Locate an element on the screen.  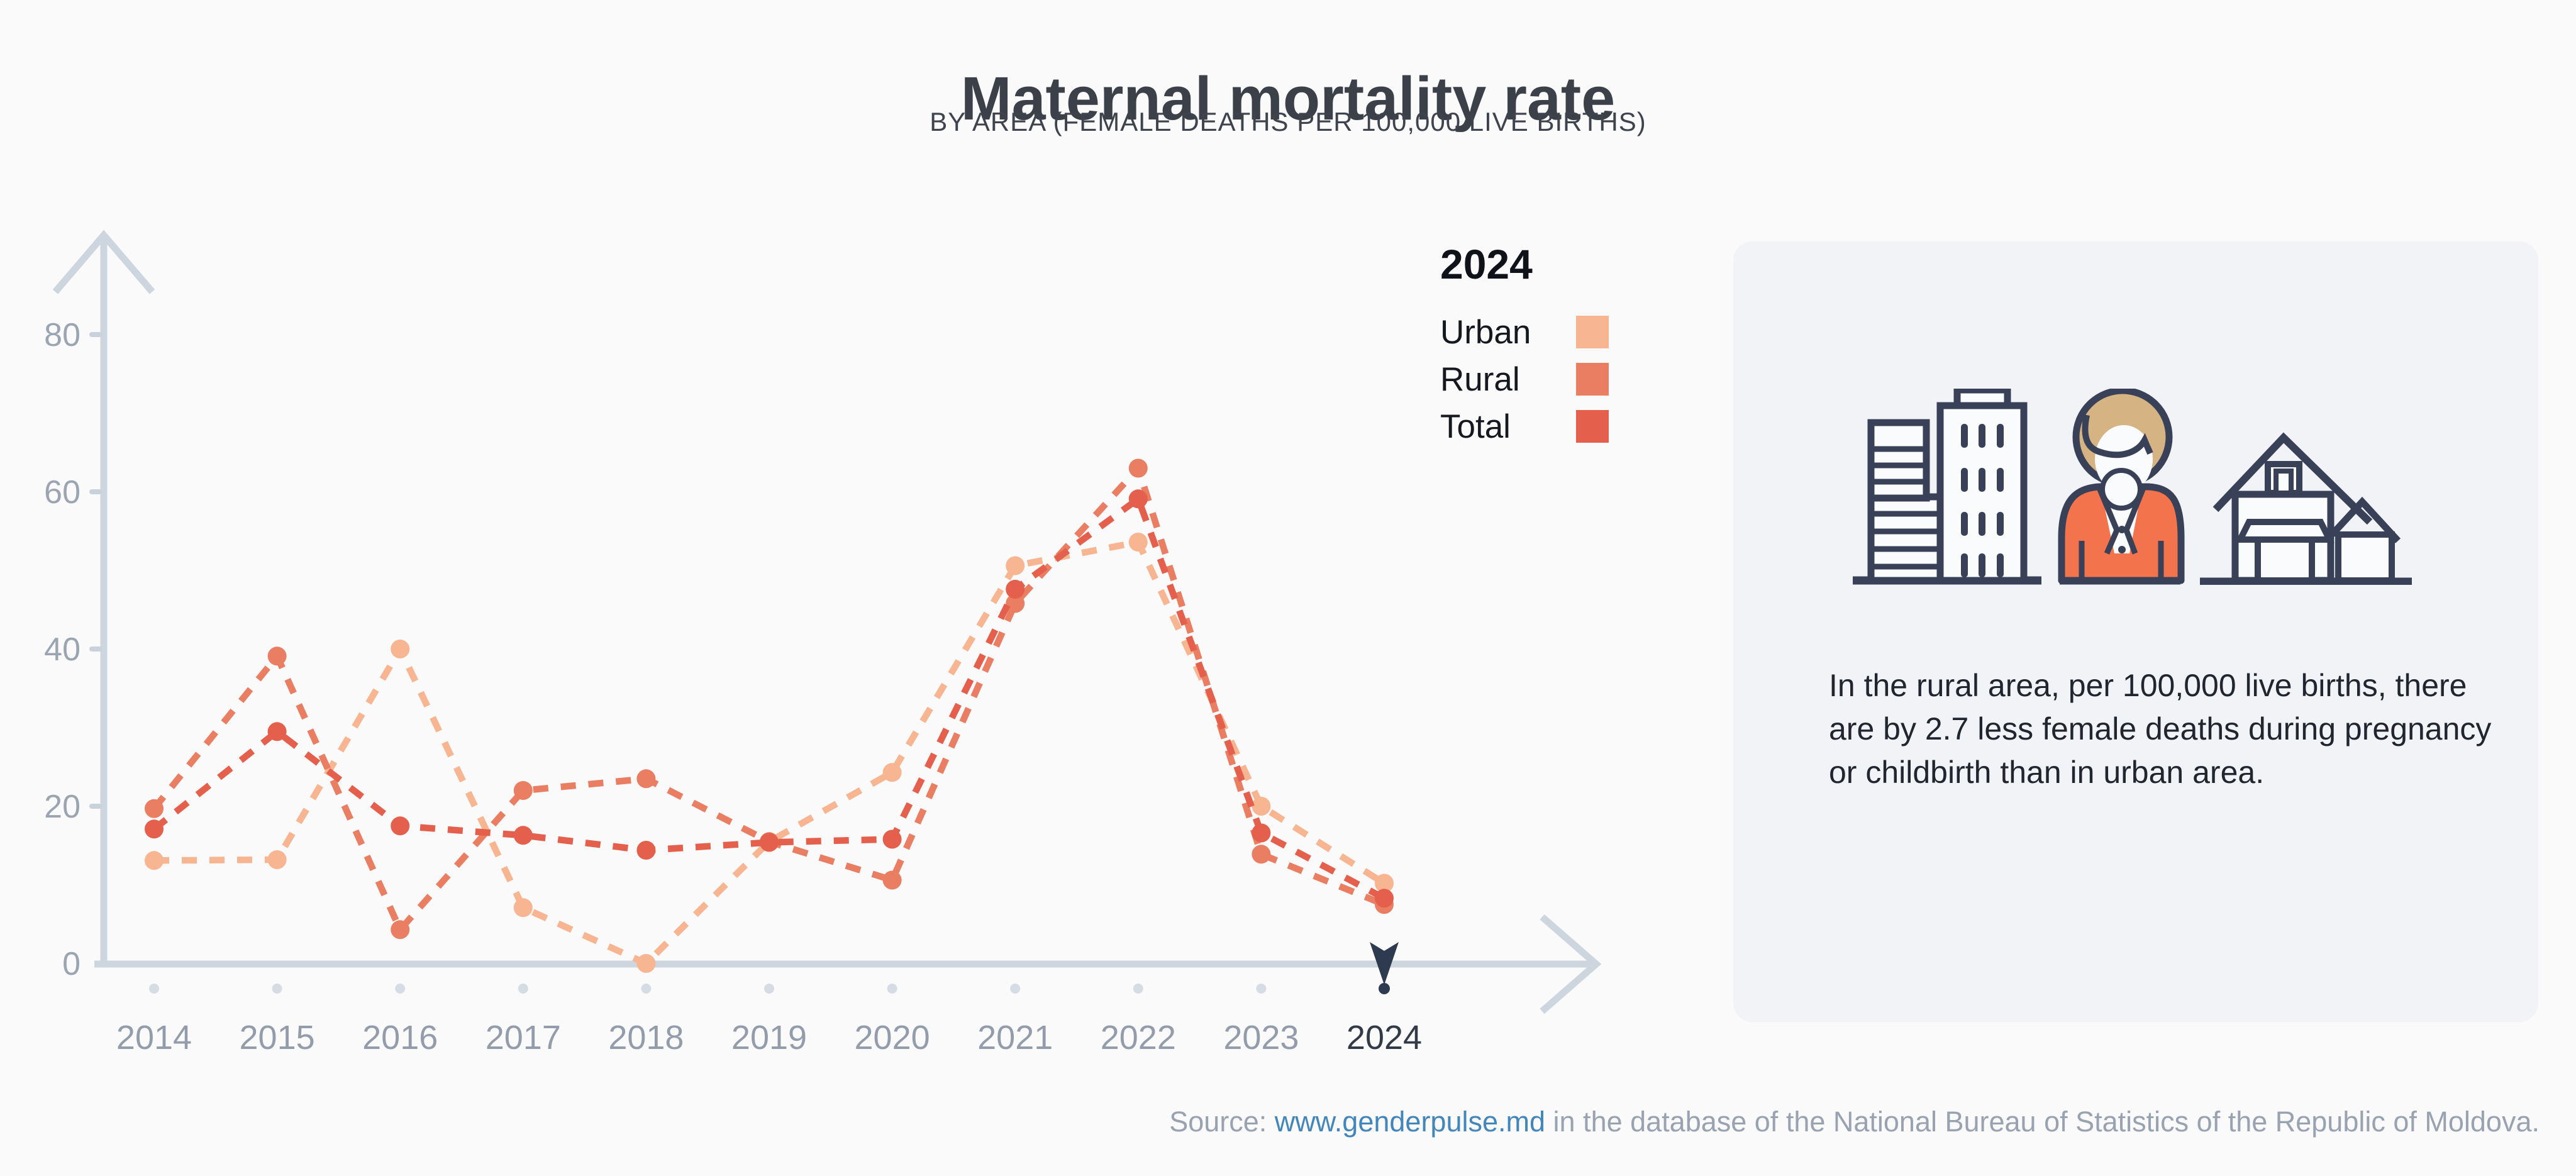
data-point-total-2016 is located at coordinates (400, 826).